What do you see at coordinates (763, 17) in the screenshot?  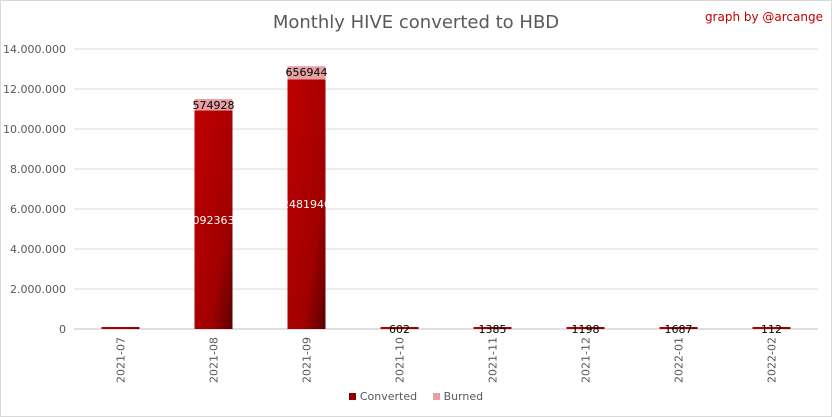 I see `credit-label: graph by @arcange` at bounding box center [763, 17].